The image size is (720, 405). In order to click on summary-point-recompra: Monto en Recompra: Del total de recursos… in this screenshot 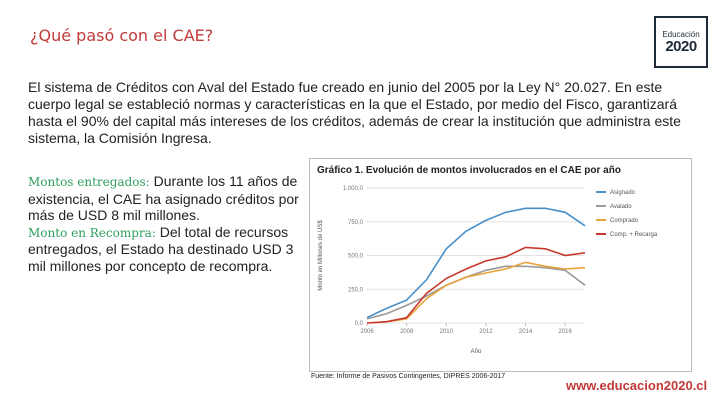, I will do `click(164, 249)`.